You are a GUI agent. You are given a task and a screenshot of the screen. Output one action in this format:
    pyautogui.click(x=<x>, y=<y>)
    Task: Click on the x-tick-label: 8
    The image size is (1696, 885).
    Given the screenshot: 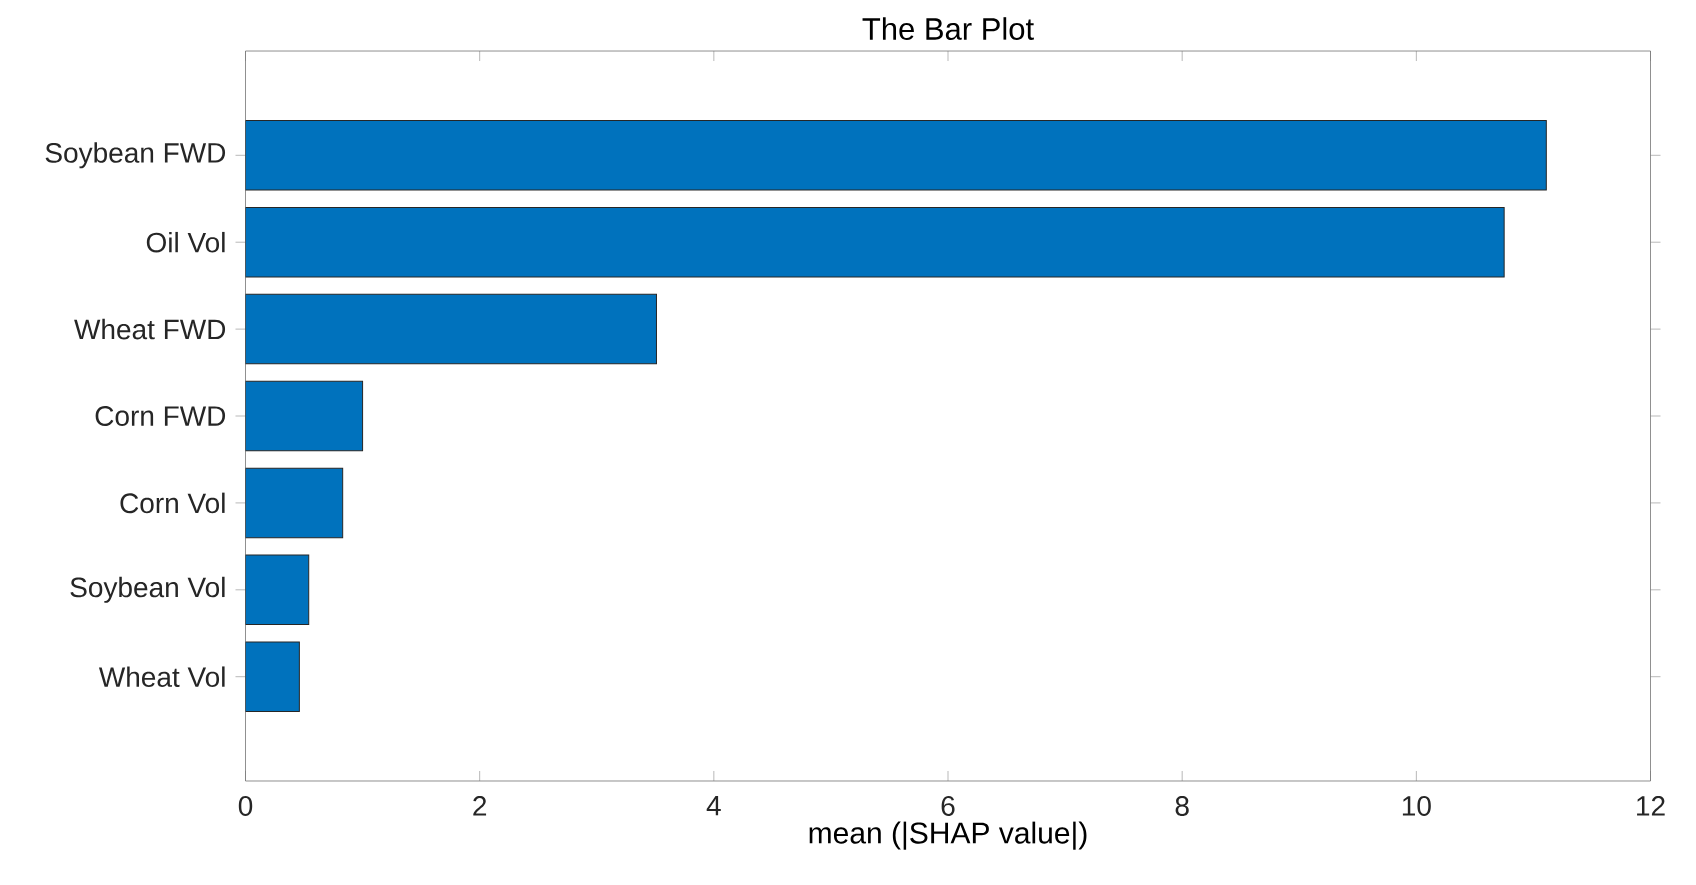 What is the action you would take?
    pyautogui.click(x=1182, y=806)
    